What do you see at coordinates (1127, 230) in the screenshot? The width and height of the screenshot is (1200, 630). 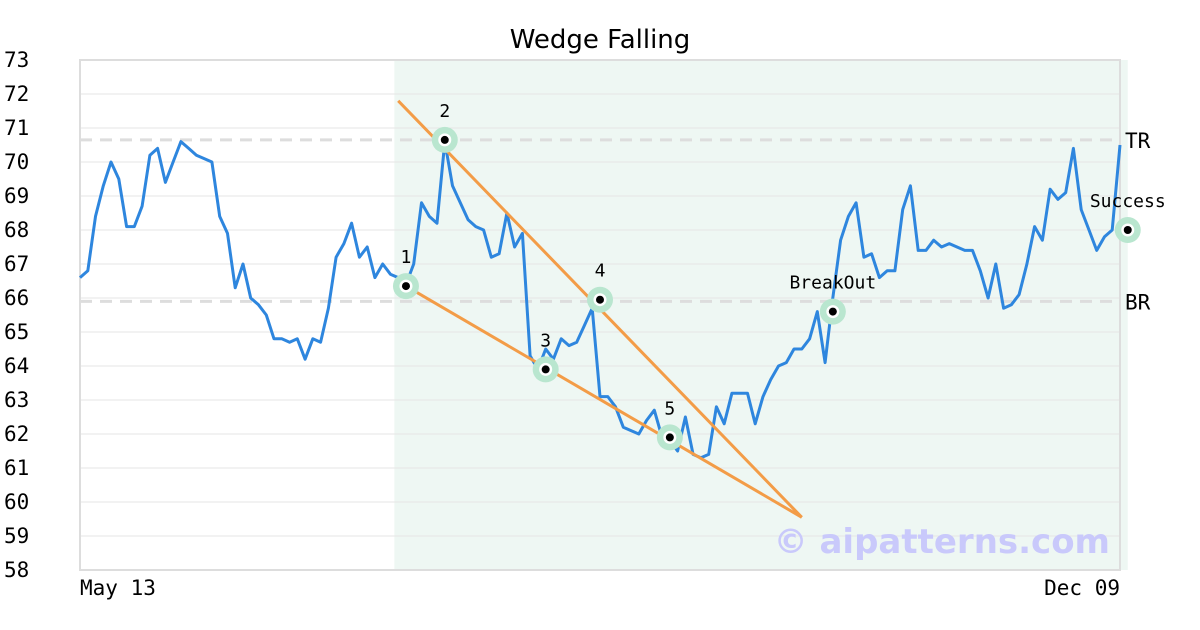 I see `pivot-dot-success` at bounding box center [1127, 230].